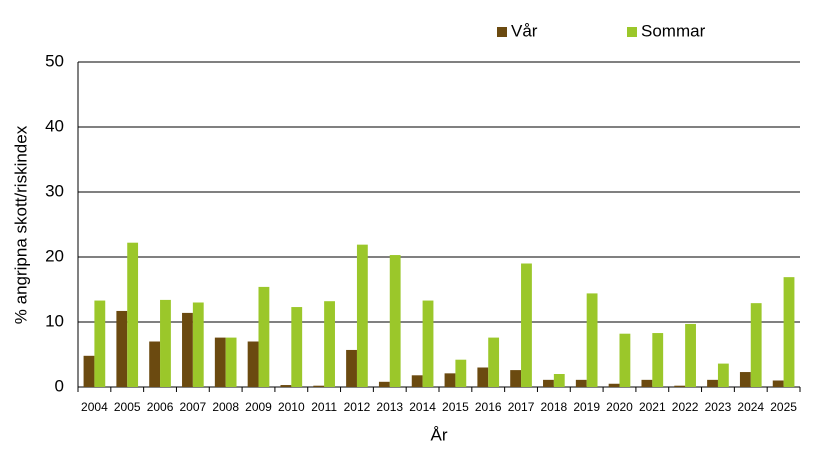 The image size is (835, 464). I want to click on y-tick-label: 40, so click(54, 125).